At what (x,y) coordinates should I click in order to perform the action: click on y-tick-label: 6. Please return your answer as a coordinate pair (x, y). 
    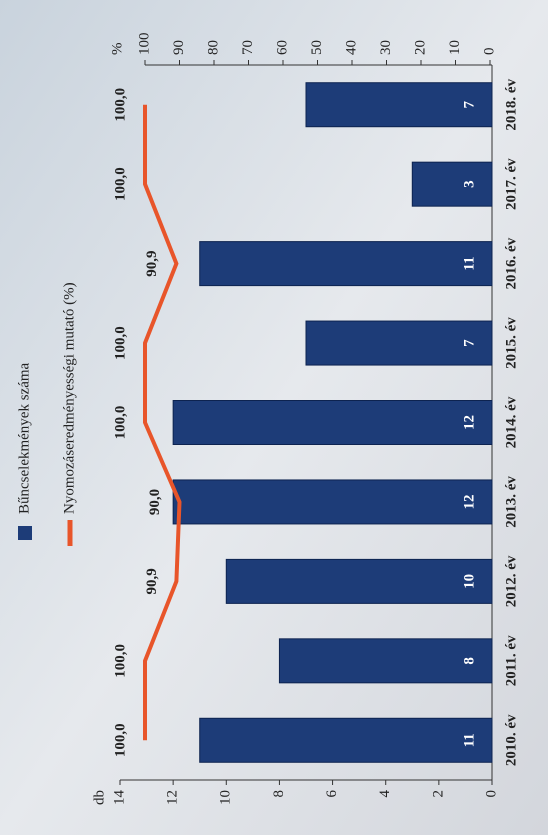
    Looking at the image, I should click on (332, 794).